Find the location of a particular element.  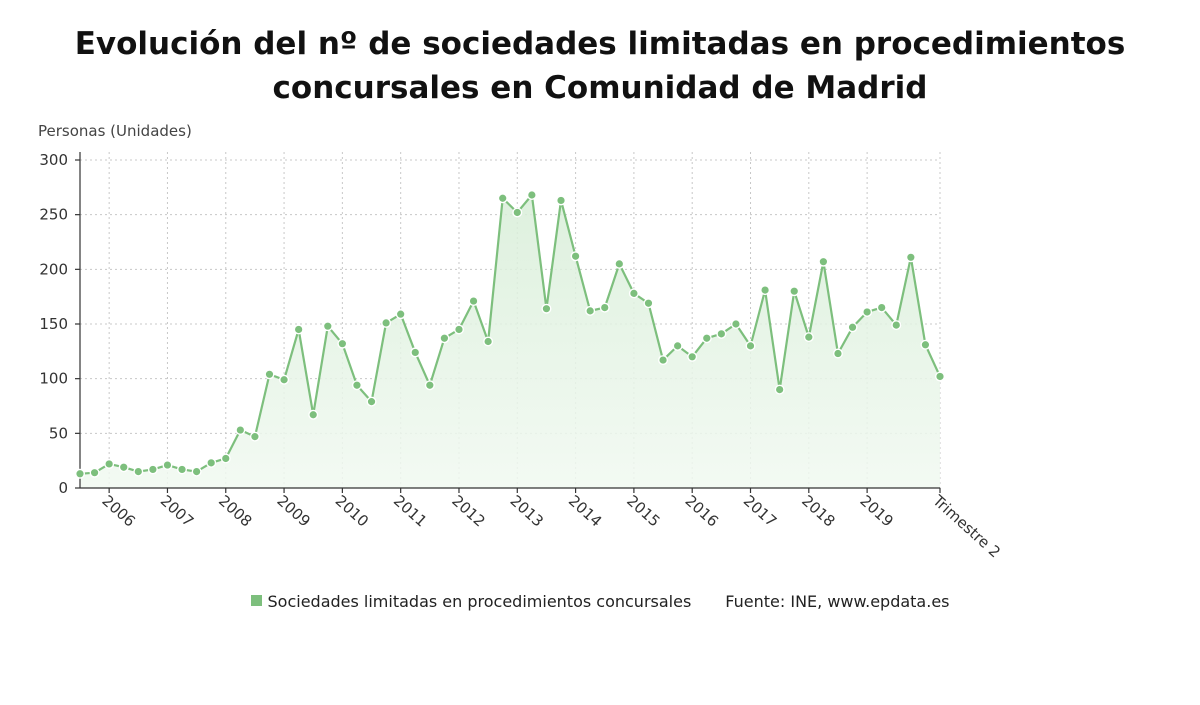

y-tick-label: 250 is located at coordinates (53, 215).